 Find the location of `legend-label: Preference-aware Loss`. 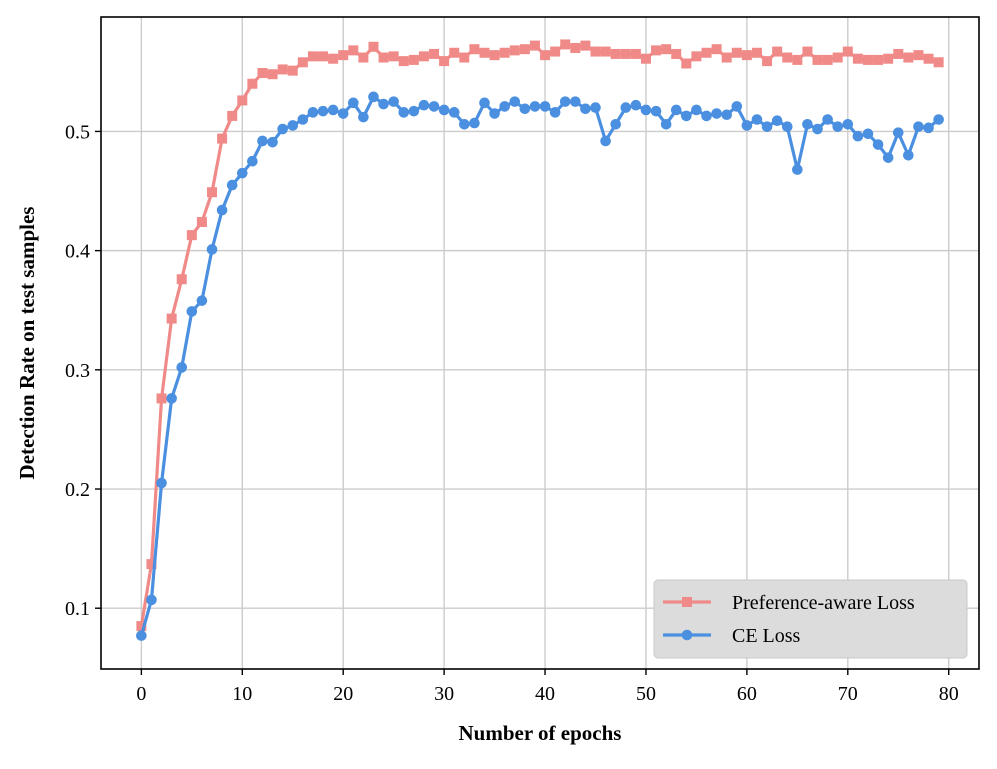

legend-label: Preference-aware Loss is located at coordinates (823, 603).